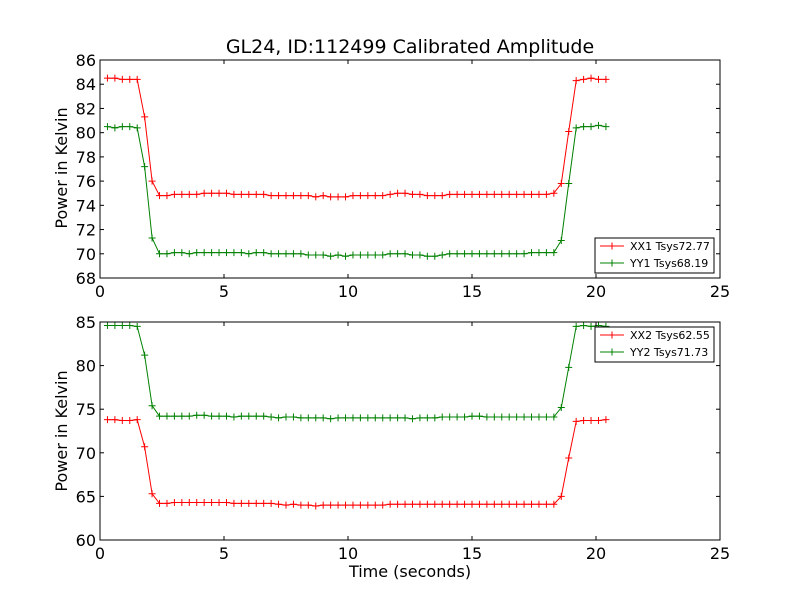 This screenshot has height=600, width=800. Describe the element at coordinates (86, 157) in the screenshot. I see `y-tick-label: 78` at that location.